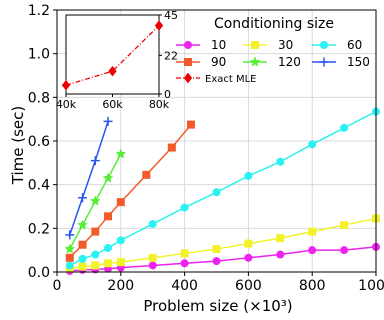 The image size is (384, 320). What do you see at coordinates (358, 62) in the screenshot?
I see `legend-label: 150` at bounding box center [358, 62].